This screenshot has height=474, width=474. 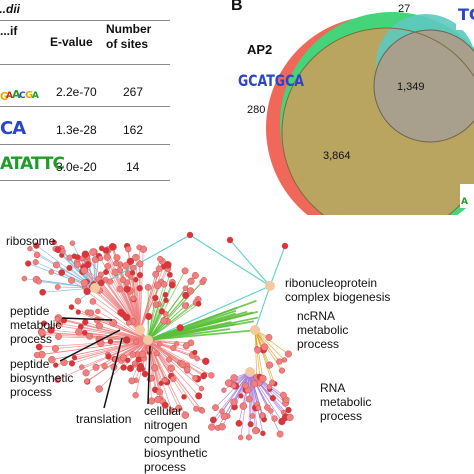 What do you see at coordinates (252, 401) in the screenshot?
I see `rna-cluster-edge` at bounding box center [252, 401].